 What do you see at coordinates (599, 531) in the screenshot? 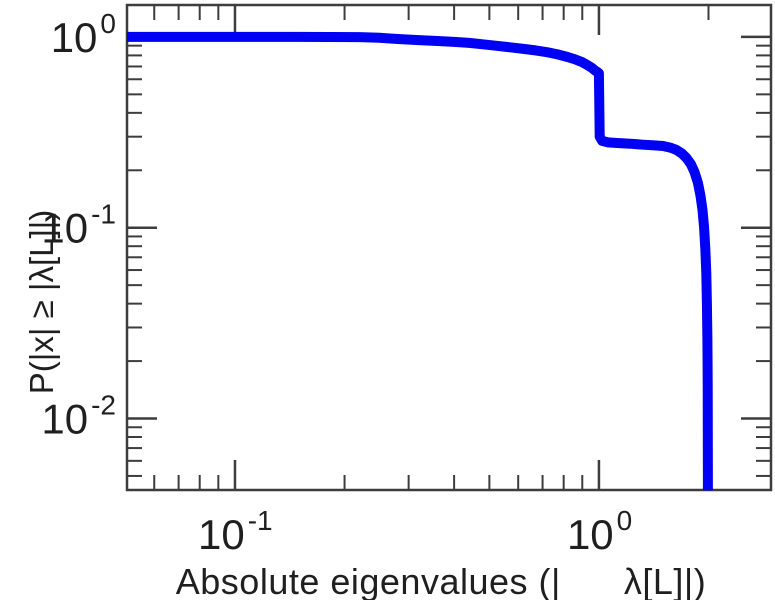
I see `x-tick-label: 10 0` at bounding box center [599, 531].